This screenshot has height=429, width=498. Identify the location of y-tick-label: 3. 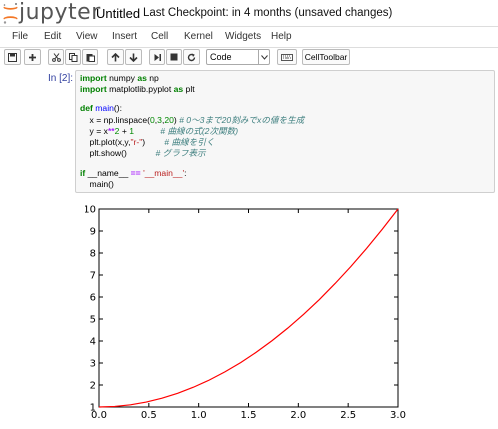
(93, 364).